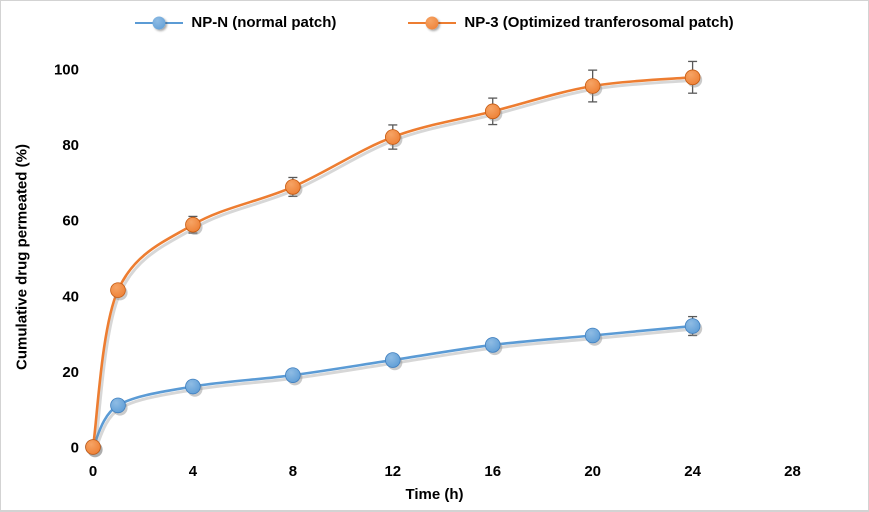 The height and width of the screenshot is (512, 869). I want to click on y-axis-title: Cumulative drug permeated (%), so click(22, 257).